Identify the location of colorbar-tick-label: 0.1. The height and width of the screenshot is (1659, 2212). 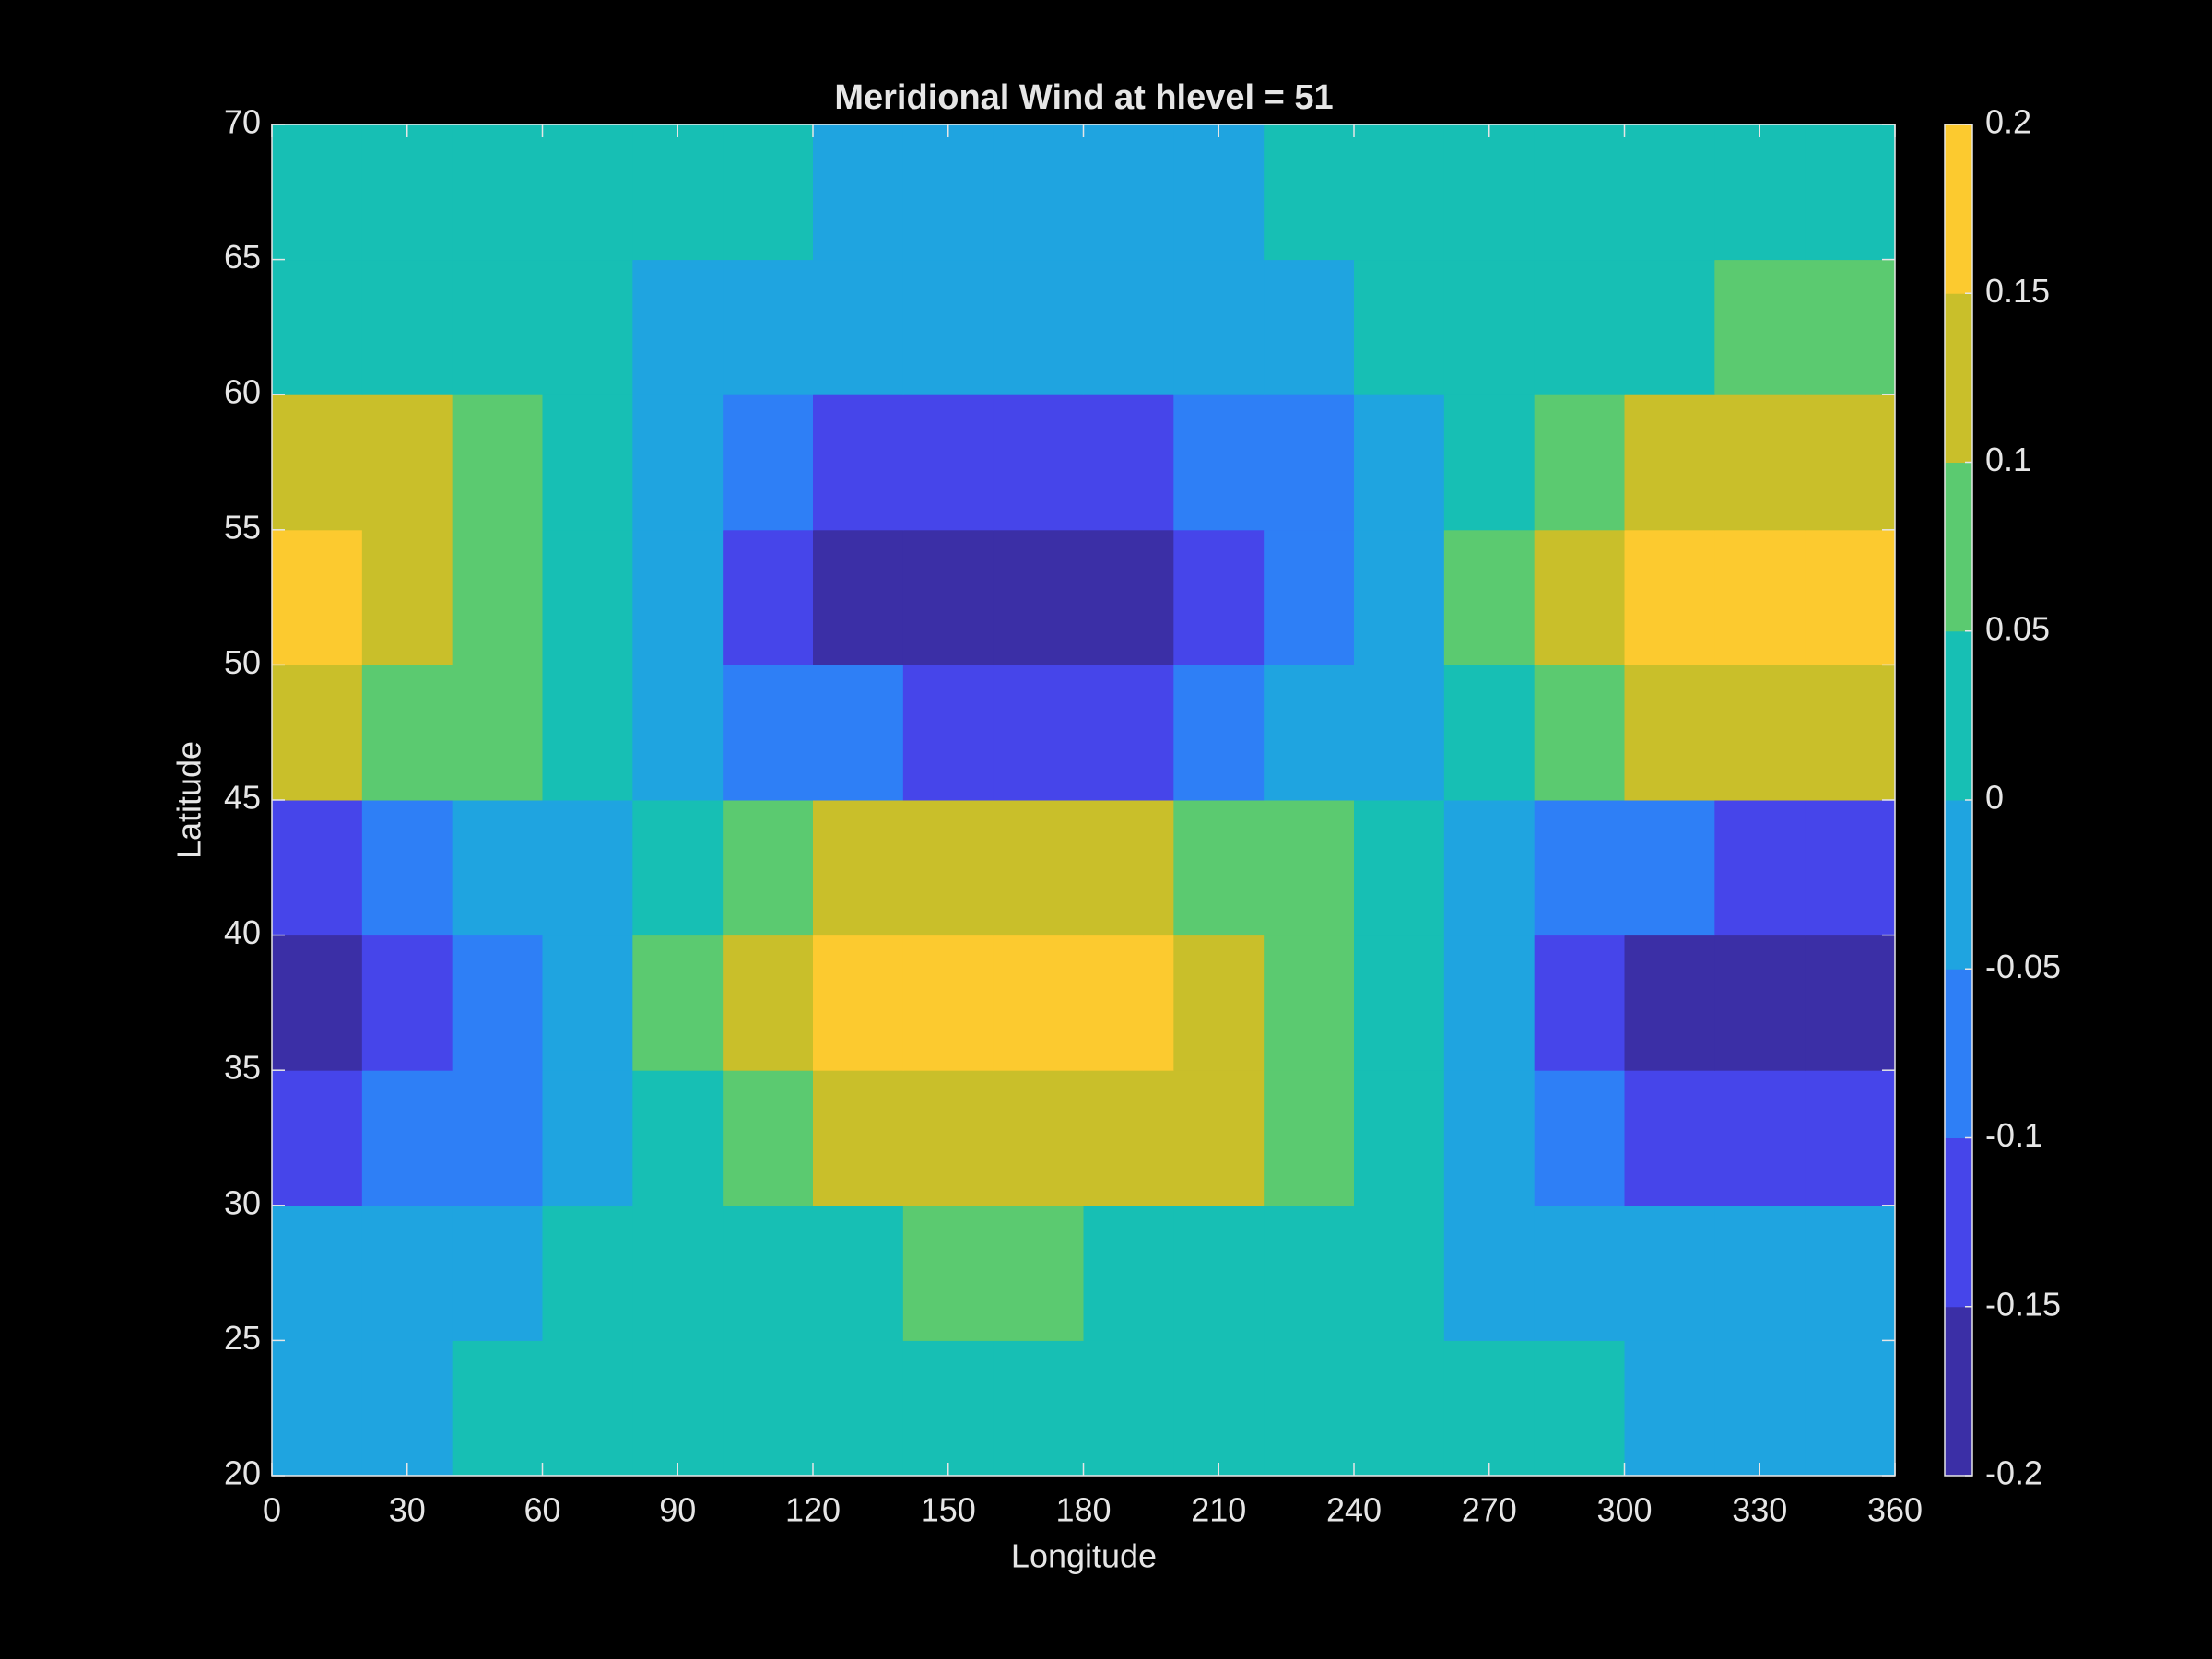
(2008, 459).